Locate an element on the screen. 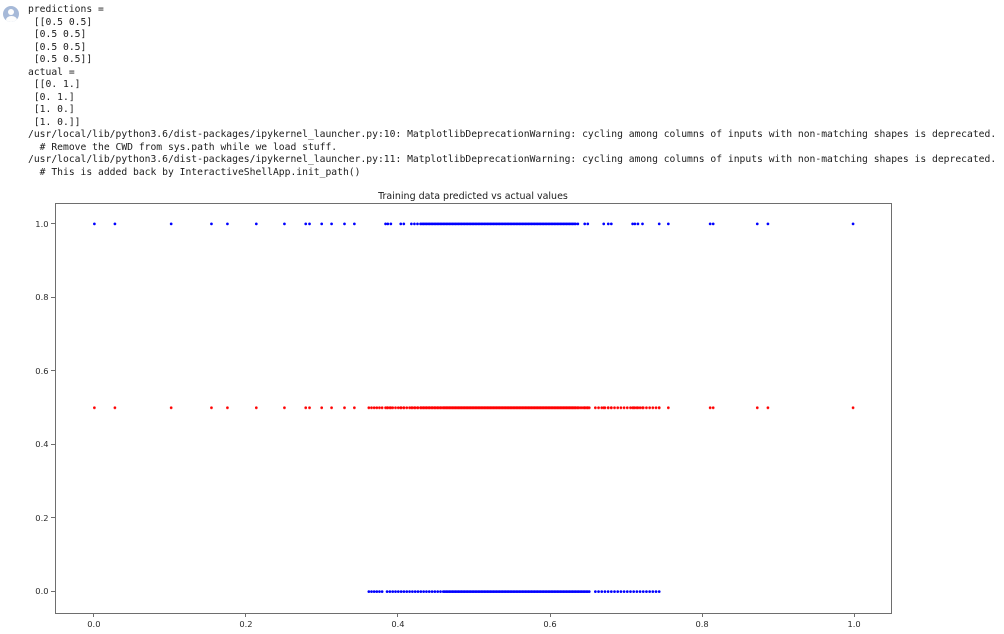 The height and width of the screenshot is (634, 1004). x-tick-label: 0.4 is located at coordinates (398, 623).